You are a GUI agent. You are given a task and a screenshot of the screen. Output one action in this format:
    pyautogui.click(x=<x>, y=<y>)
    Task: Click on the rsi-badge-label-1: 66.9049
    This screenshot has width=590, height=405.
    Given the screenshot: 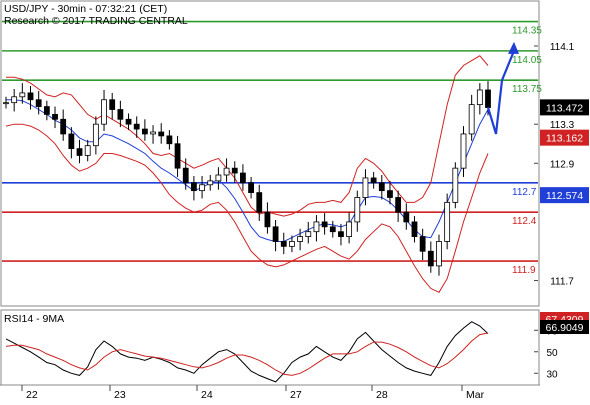 What is the action you would take?
    pyautogui.click(x=565, y=328)
    